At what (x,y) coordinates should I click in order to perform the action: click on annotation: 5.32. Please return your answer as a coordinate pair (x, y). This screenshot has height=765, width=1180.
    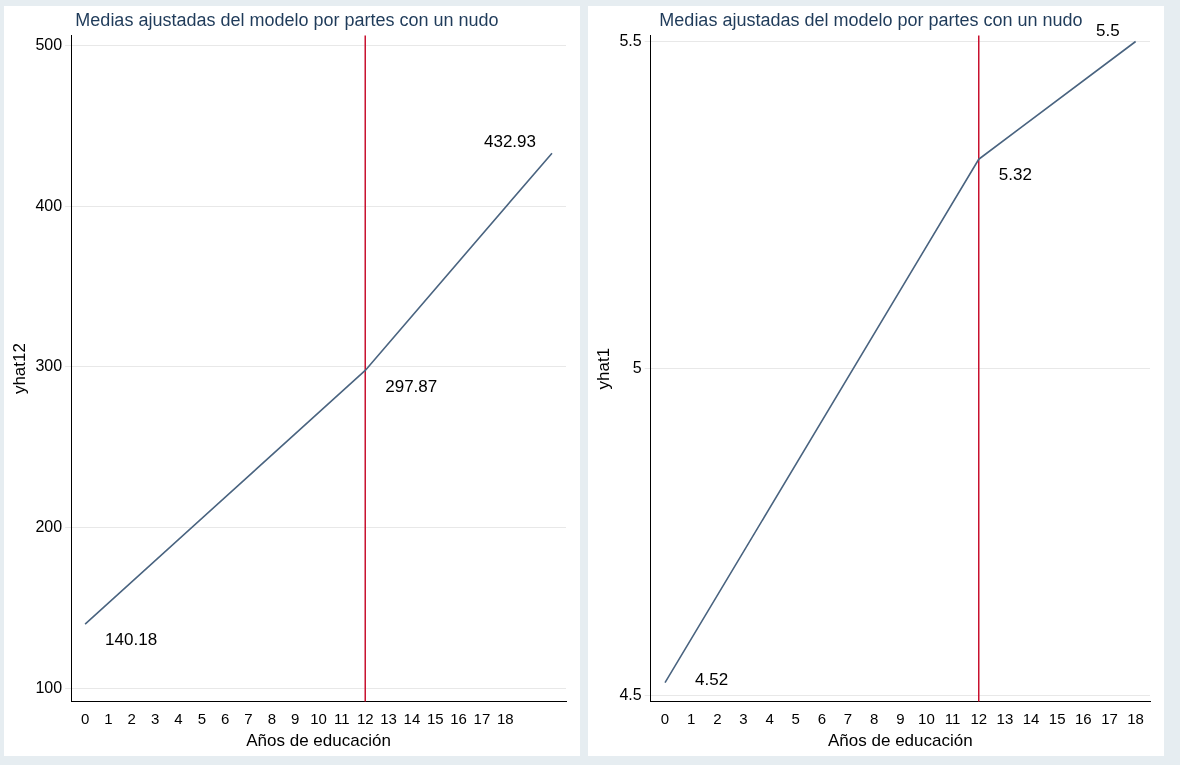
    Looking at the image, I should click on (1015, 175).